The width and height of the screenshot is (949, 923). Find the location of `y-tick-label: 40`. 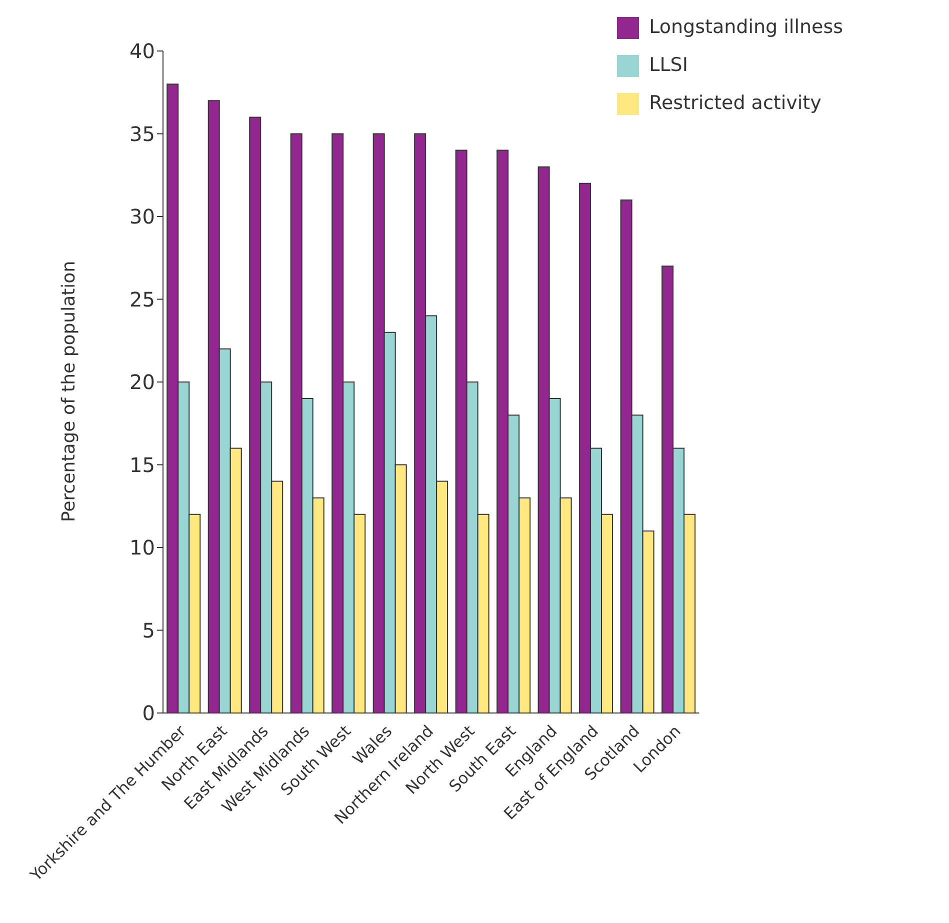

y-tick-label: 40 is located at coordinates (142, 51).